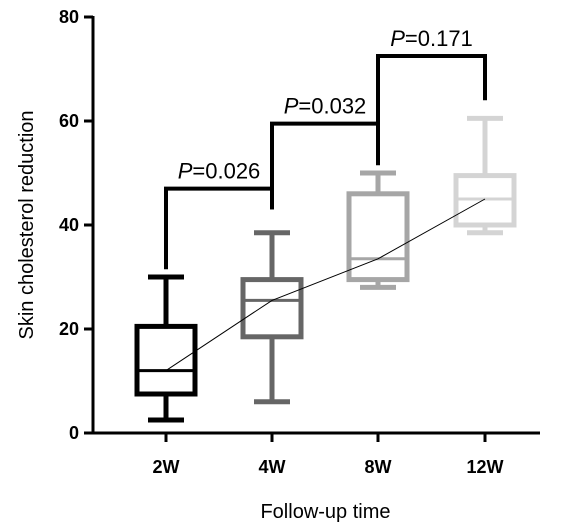  Describe the element at coordinates (166, 467) in the screenshot. I see `x-tick-label: 2W` at that location.